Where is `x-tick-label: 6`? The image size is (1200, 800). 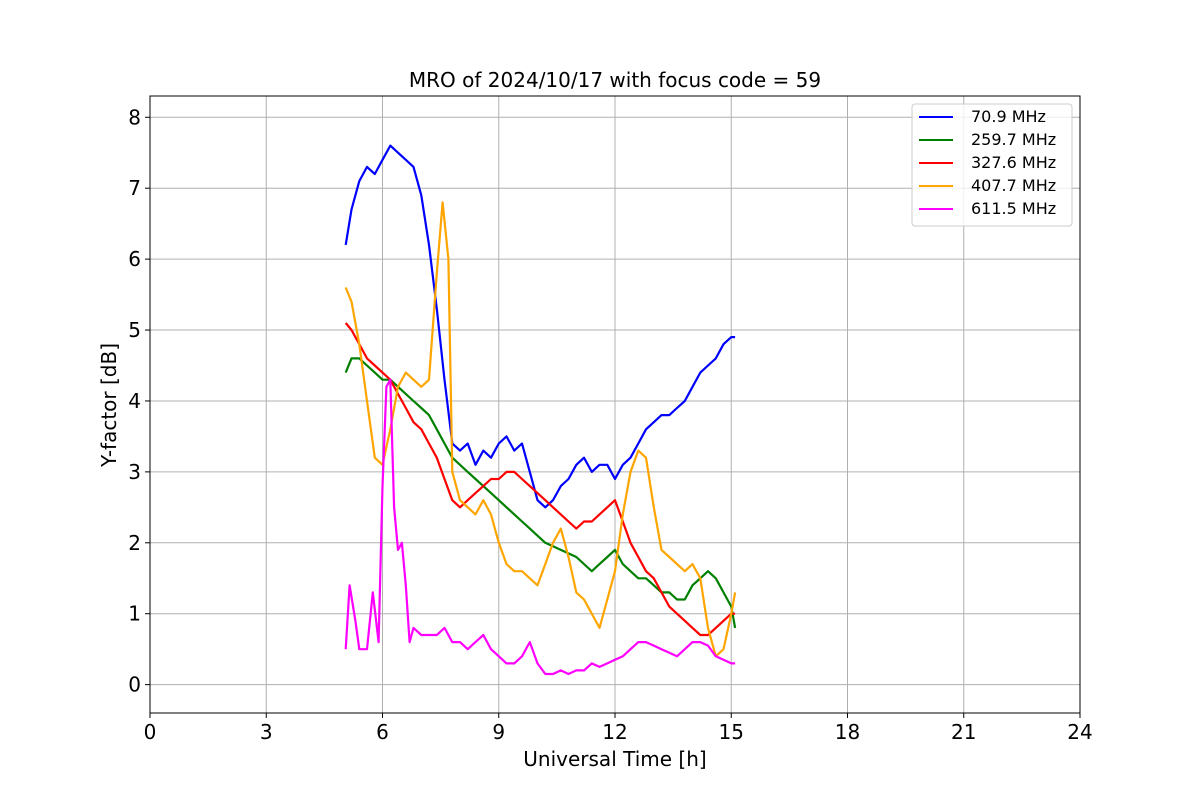 x-tick-label: 6 is located at coordinates (382, 732).